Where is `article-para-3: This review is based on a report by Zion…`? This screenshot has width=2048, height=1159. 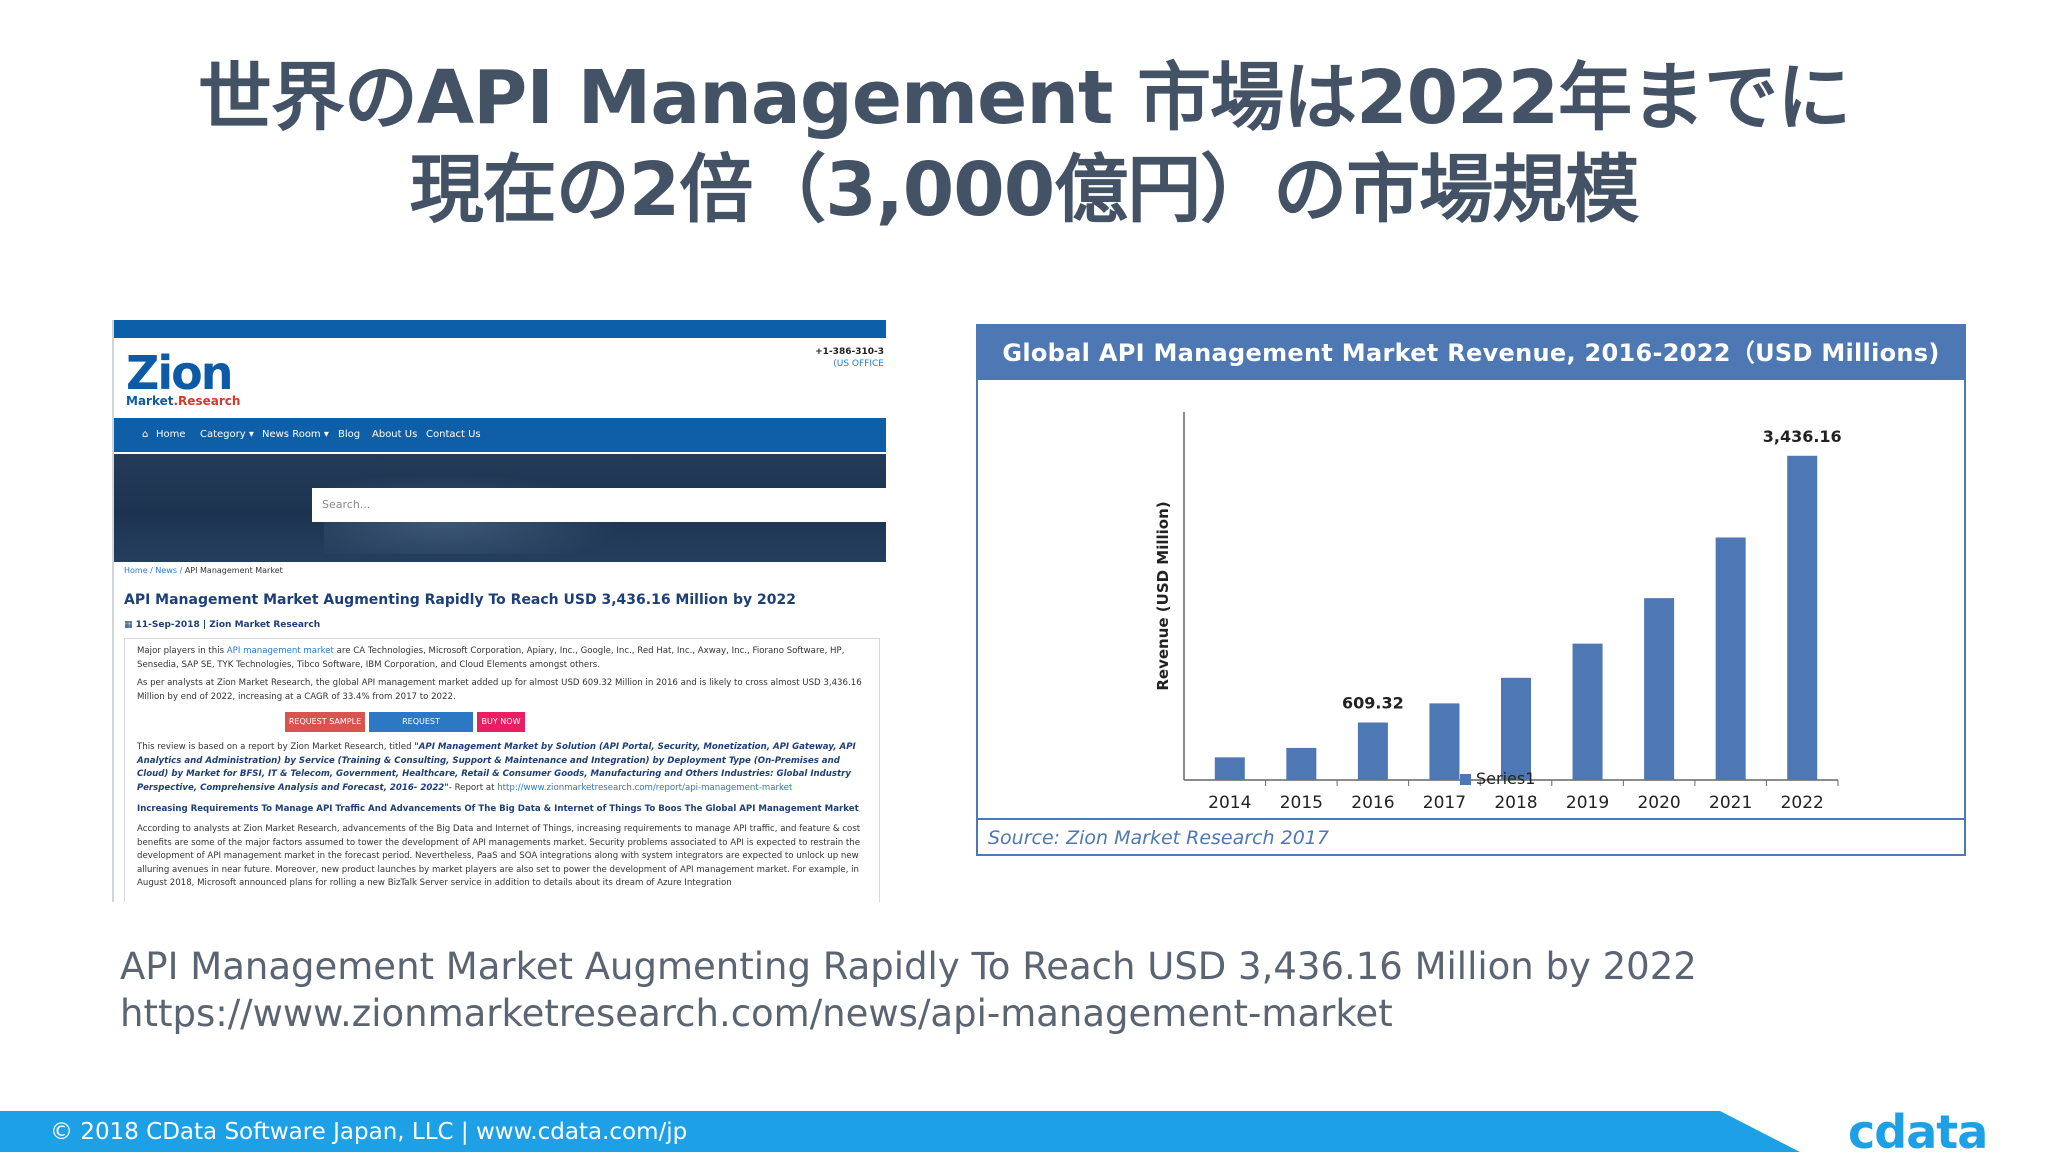 article-para-3: This review is based on a report by Zion… is located at coordinates (503, 768).